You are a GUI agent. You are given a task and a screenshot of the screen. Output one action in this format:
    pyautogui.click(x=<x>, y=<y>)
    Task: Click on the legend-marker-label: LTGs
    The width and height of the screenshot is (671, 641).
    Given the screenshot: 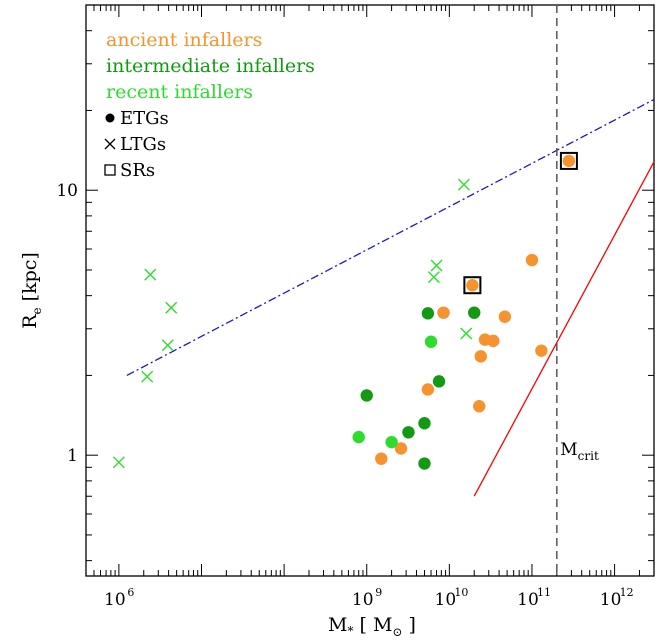 What is the action you would take?
    pyautogui.click(x=143, y=144)
    